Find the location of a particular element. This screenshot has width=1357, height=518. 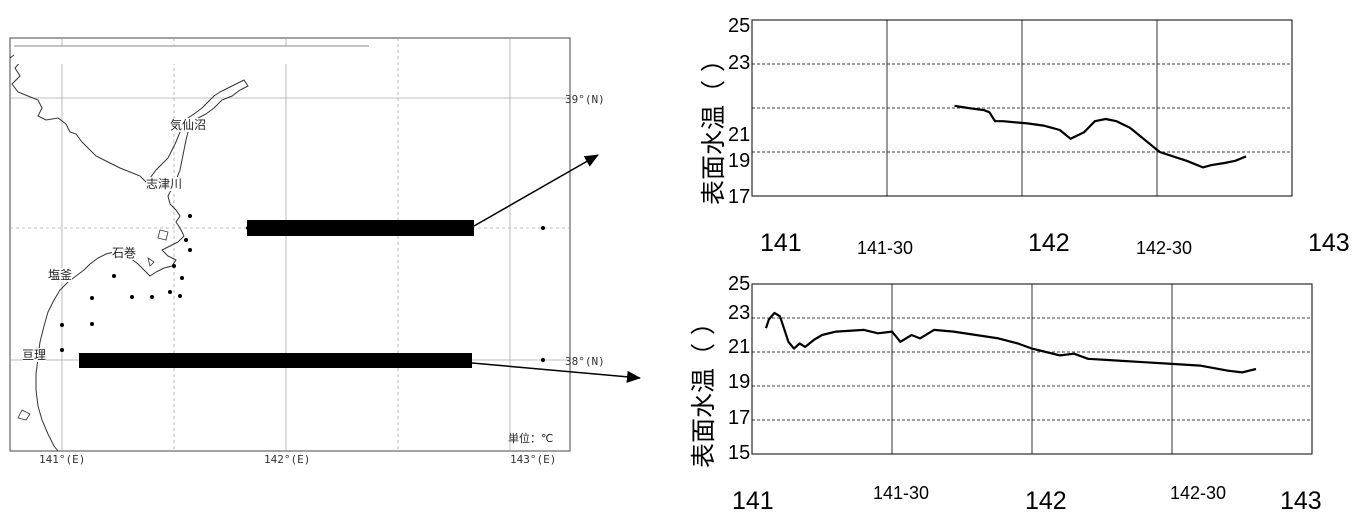

place-label: 志津川 is located at coordinates (164, 184).